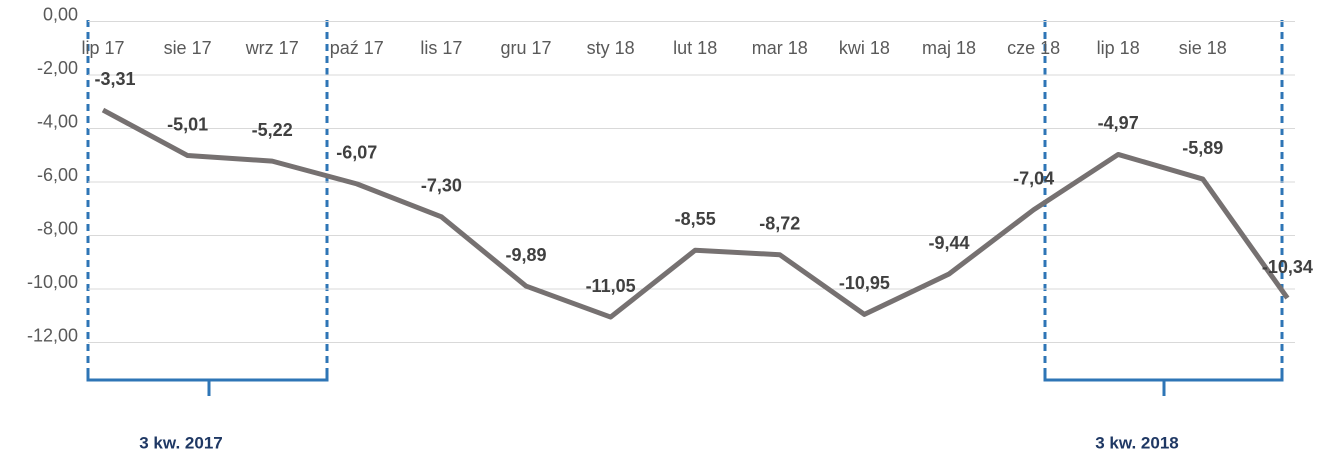 This screenshot has height=456, width=1317. I want to click on data-label: -11,05, so click(611, 286).